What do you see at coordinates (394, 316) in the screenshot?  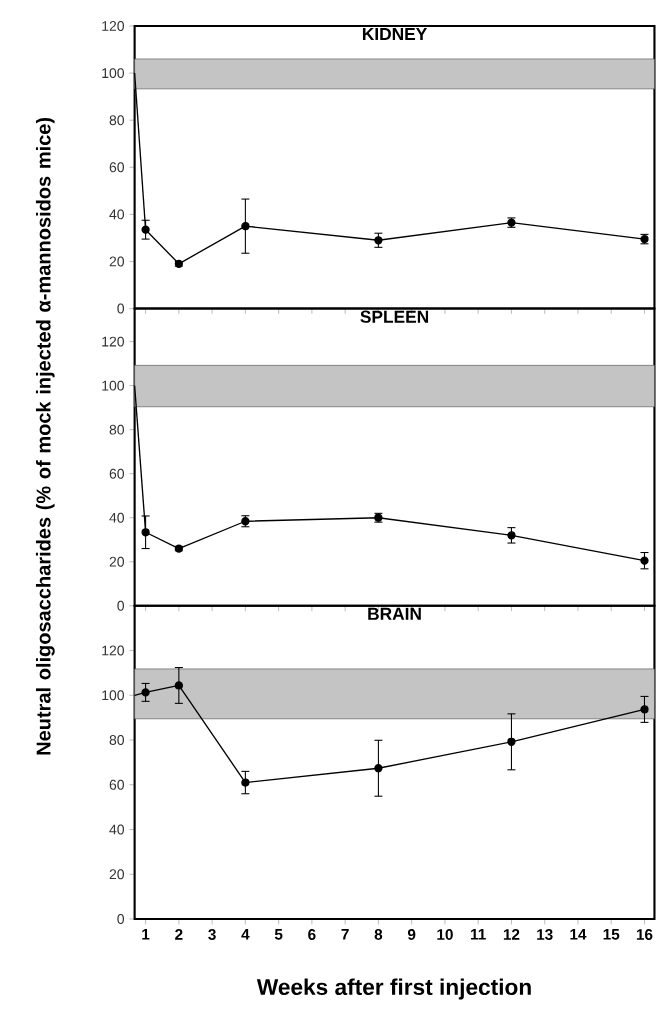 I see `chart-title: SPLEEN` at bounding box center [394, 316].